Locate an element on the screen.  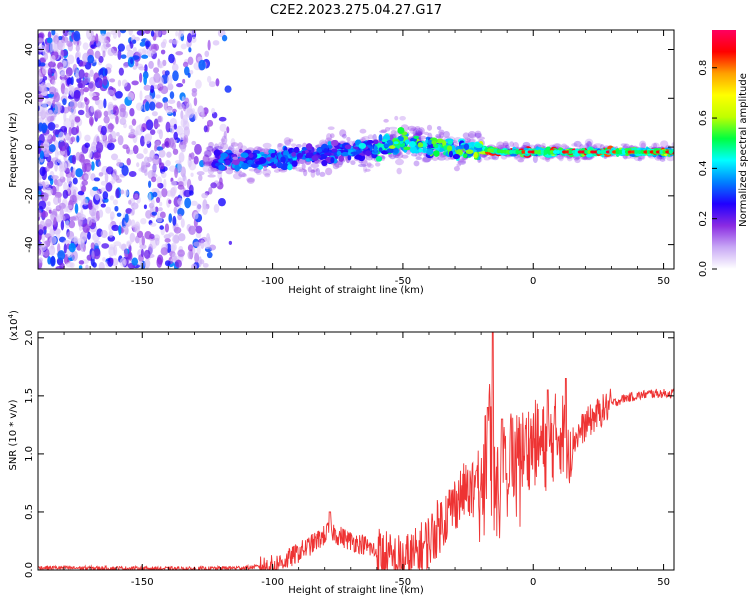
snr-xtick-label: -50 is located at coordinates (403, 582).